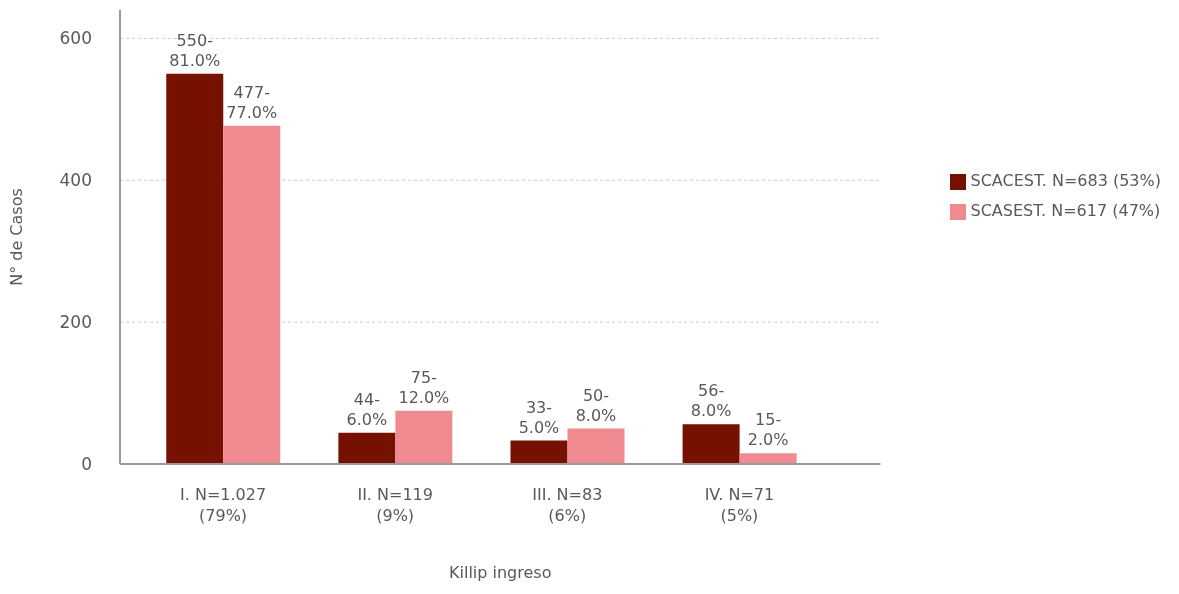  What do you see at coordinates (567, 505) in the screenshot?
I see `x-tick-label: III. N=83 (6%)` at bounding box center [567, 505].